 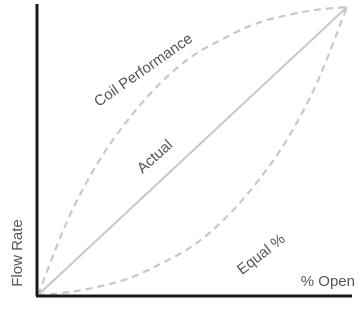 I want to click on y-axis-label: Flow Rate, so click(x=17, y=253).